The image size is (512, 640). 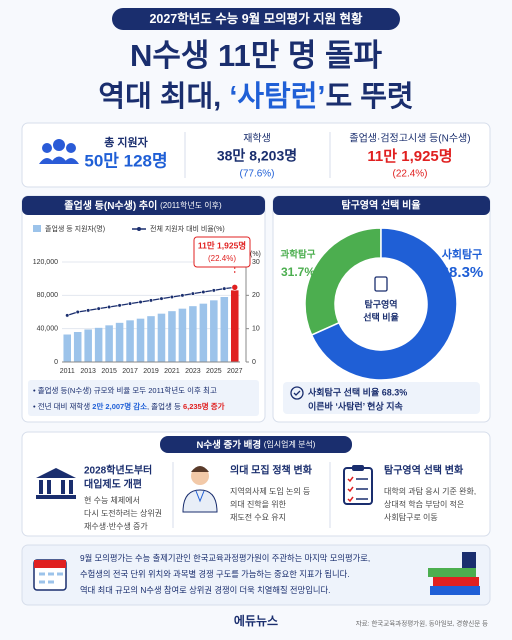 I want to click on y-tick-label: 40,000, so click(x=48, y=329).